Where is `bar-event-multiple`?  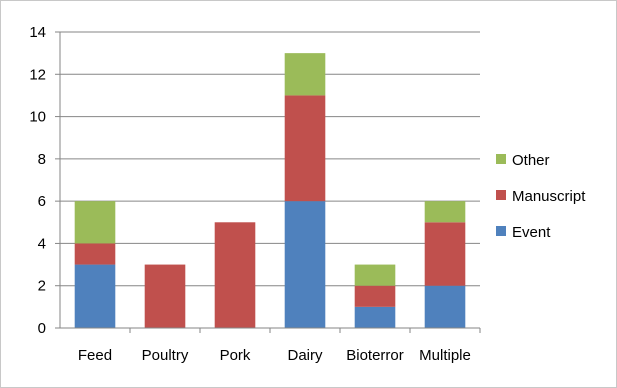
bar-event-multiple is located at coordinates (445, 306).